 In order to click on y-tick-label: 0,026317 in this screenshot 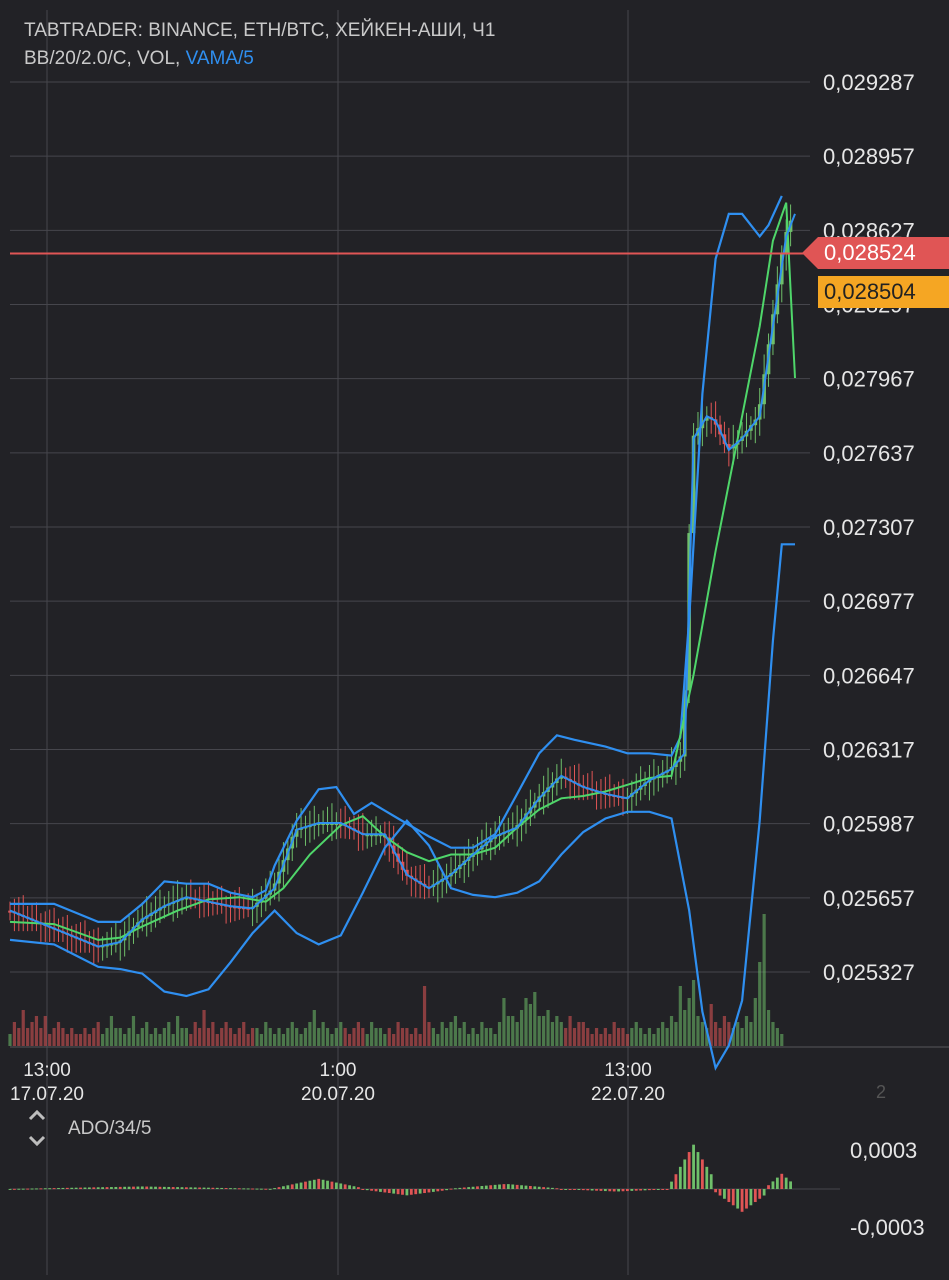, I will do `click(869, 750)`.